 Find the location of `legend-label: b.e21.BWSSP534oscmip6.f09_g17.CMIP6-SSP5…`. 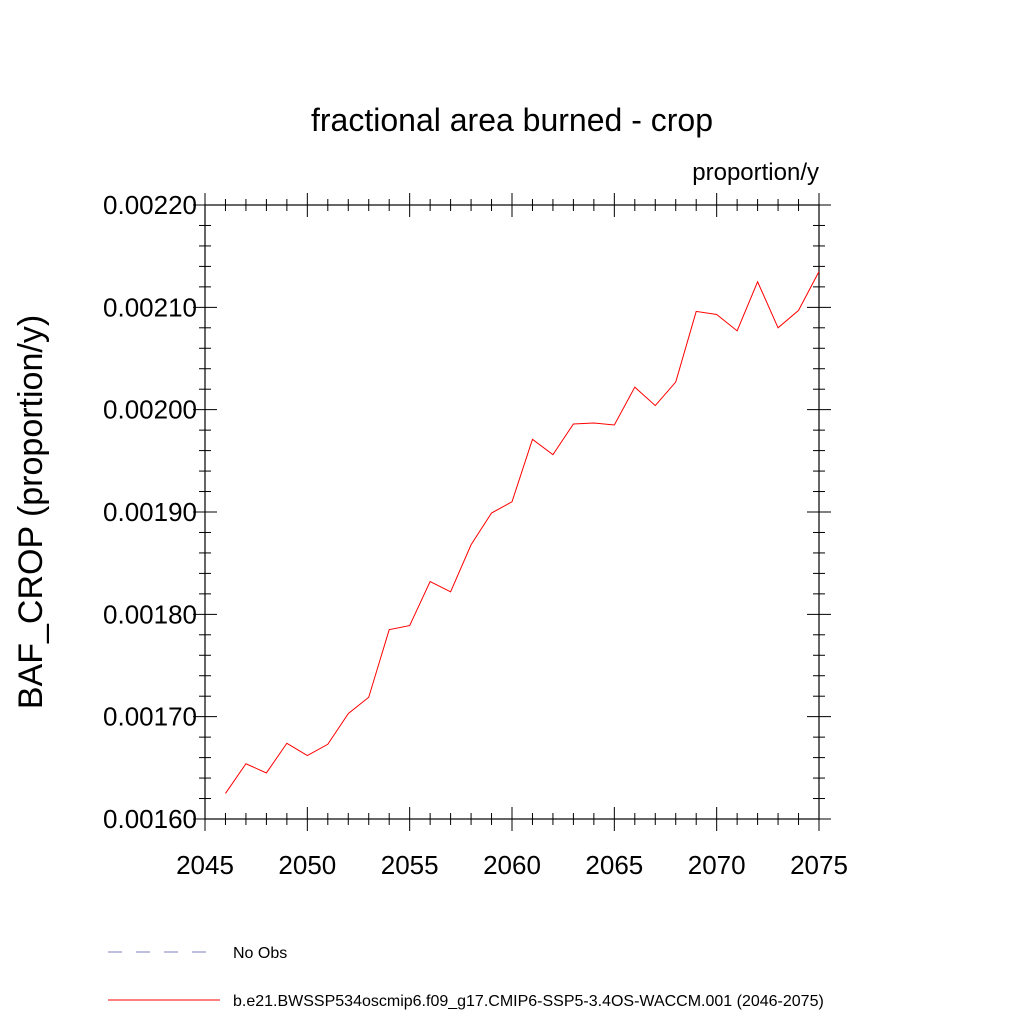

legend-label: b.e21.BWSSP534oscmip6.f09_g17.CMIP6-SSP5… is located at coordinates (528, 1001).